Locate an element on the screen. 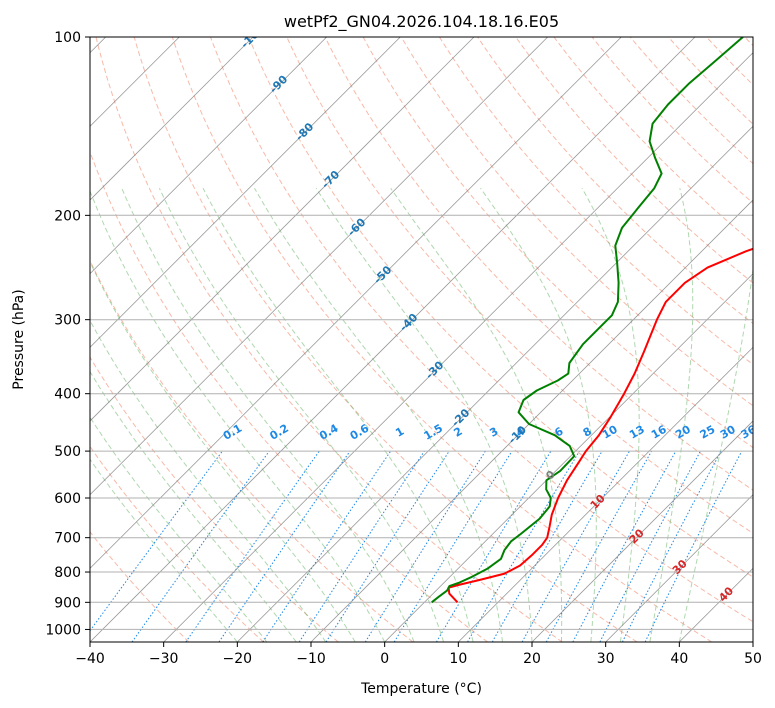 This screenshot has width=775, height=708. y-tick-label: 800 is located at coordinates (67, 573).